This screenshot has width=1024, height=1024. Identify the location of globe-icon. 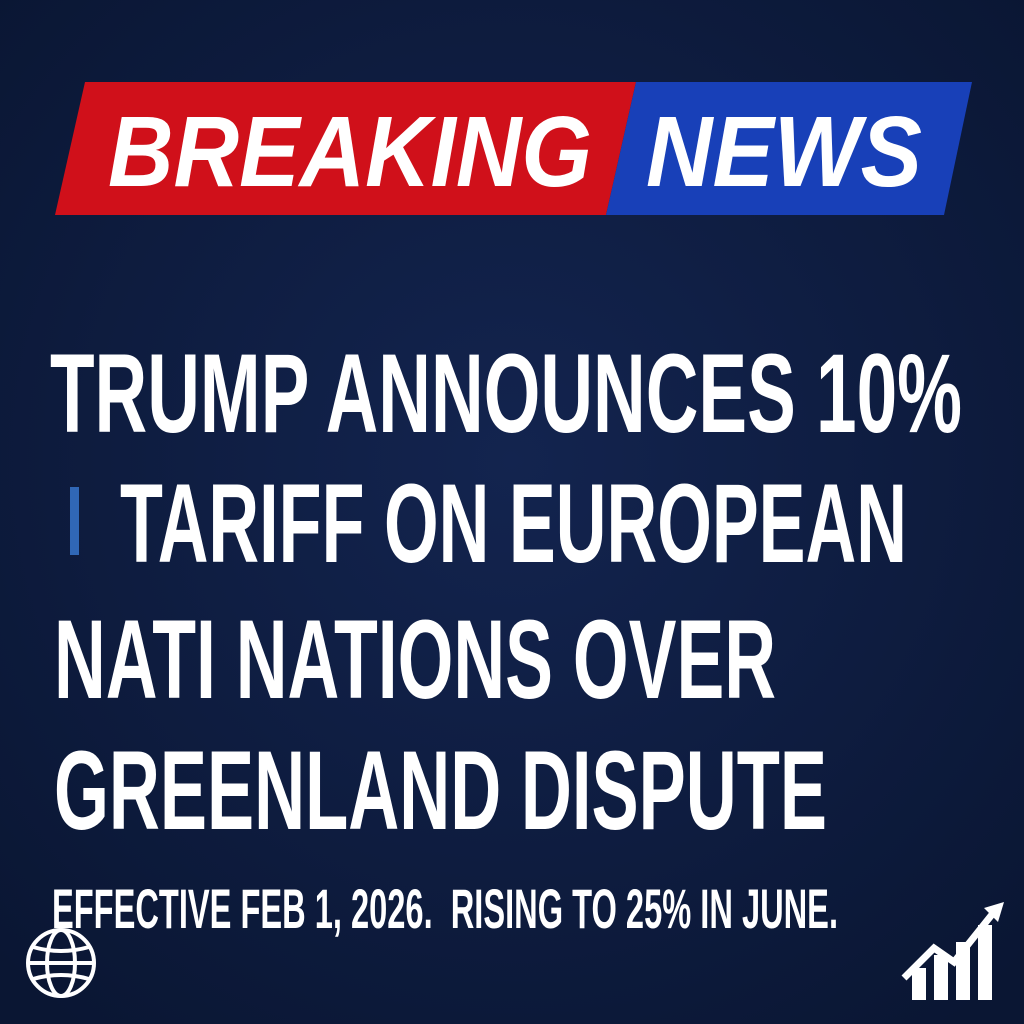
(61, 963).